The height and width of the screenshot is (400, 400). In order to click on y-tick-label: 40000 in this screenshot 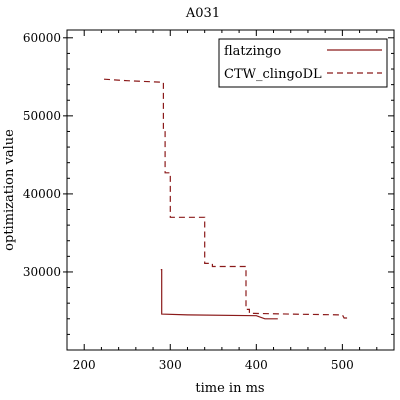, I will do `click(42, 194)`.